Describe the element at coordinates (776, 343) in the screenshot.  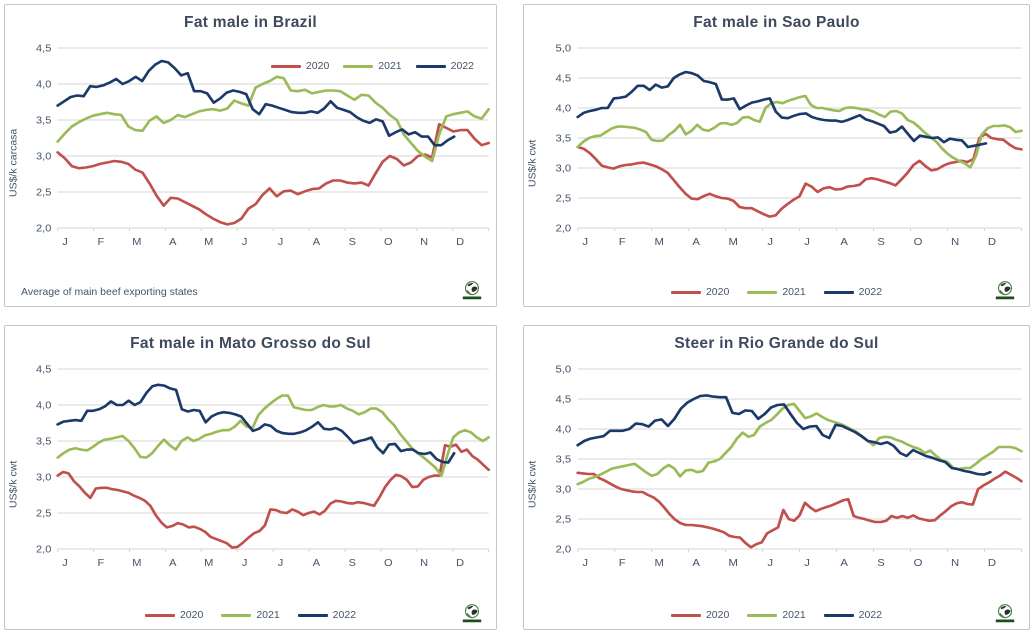
I see `chart-title: Steer in Rio Grande do Sul` at that location.